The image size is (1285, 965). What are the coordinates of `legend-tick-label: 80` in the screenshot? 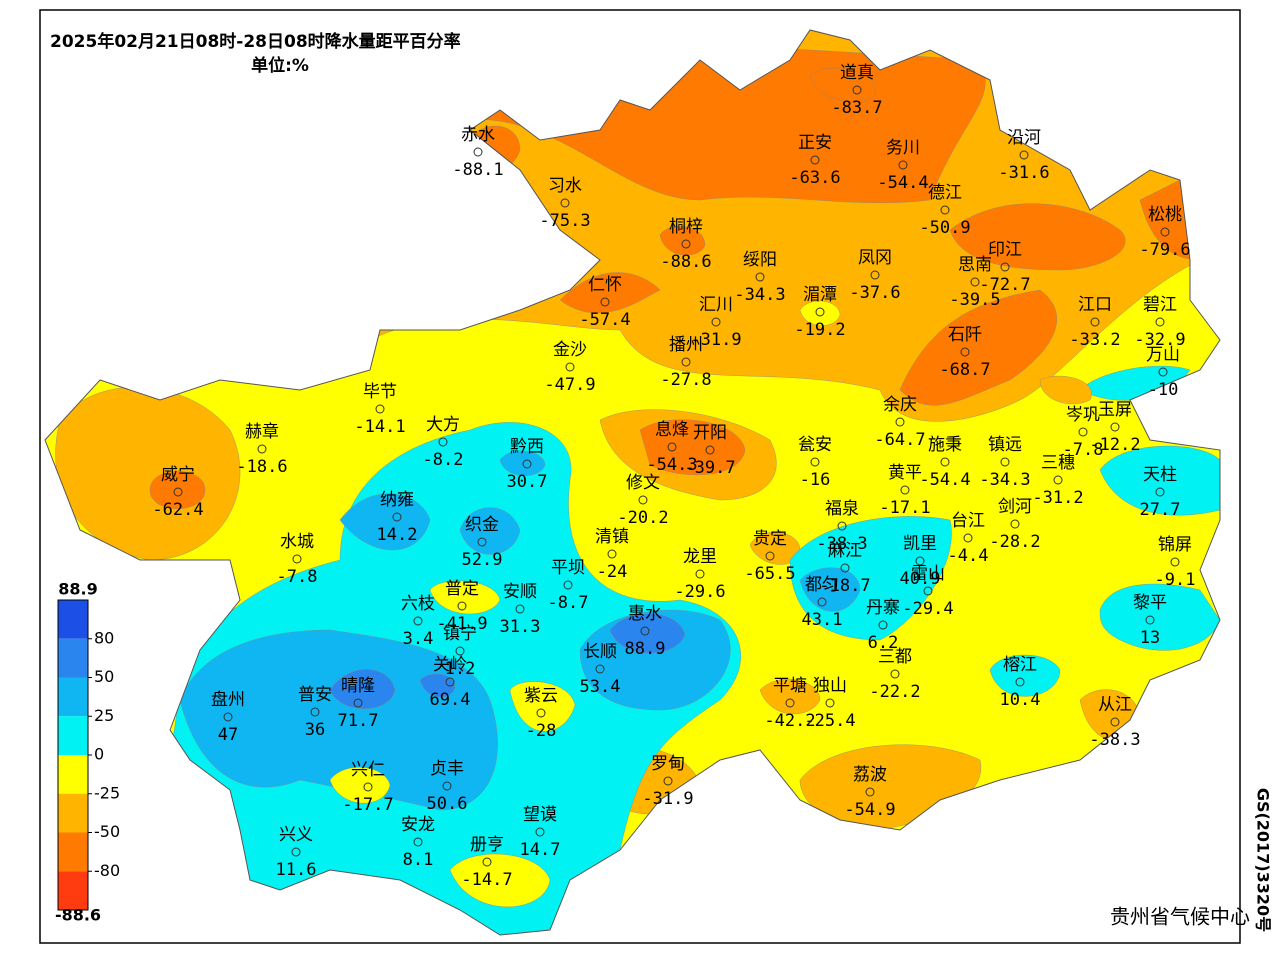 It's located at (104, 637).